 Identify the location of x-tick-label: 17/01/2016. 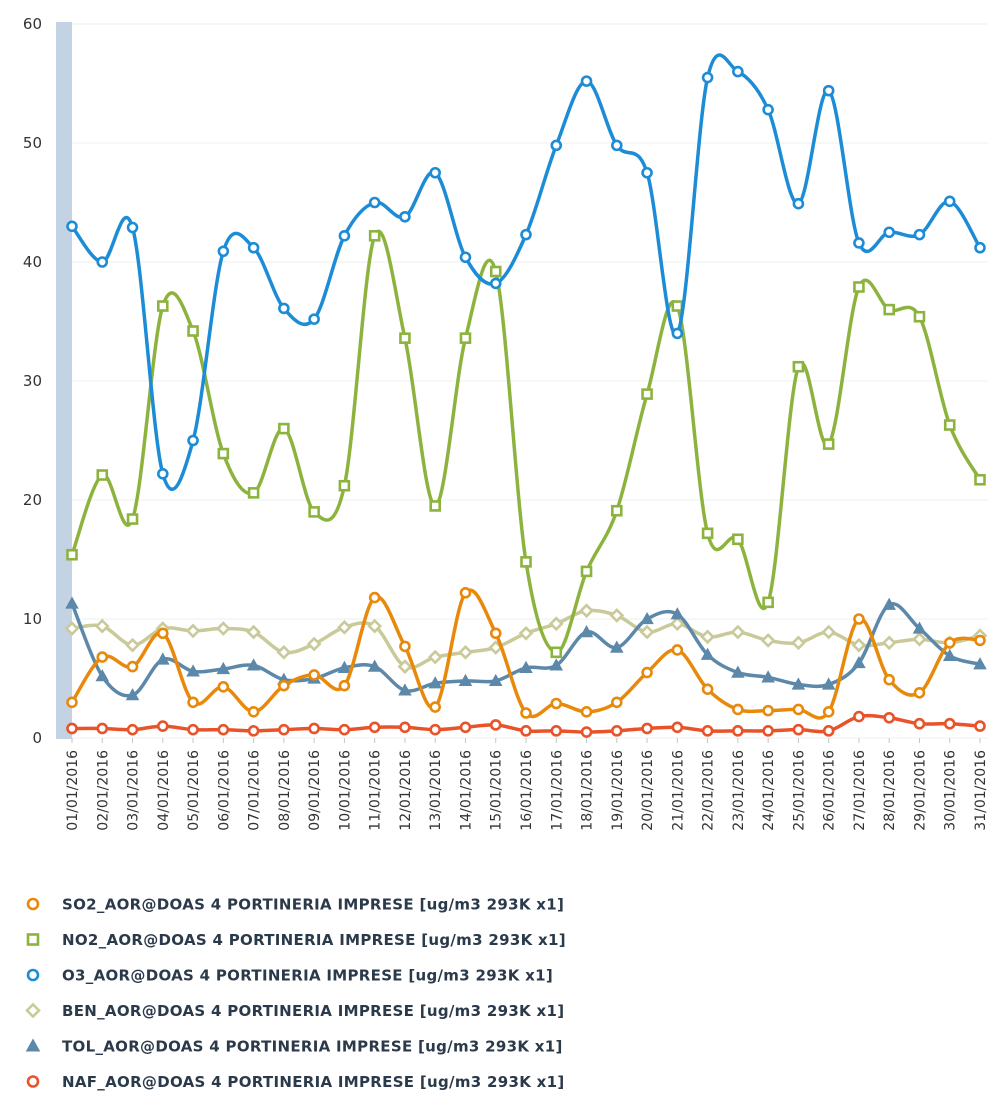
(557, 790).